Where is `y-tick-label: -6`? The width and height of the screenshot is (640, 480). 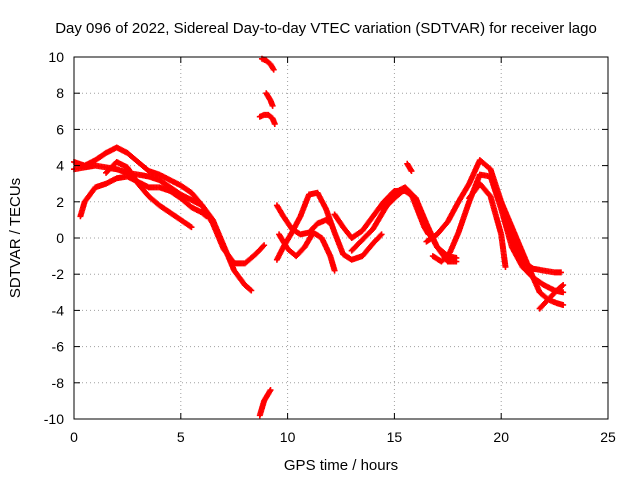 y-tick-label: -6 is located at coordinates (58, 347).